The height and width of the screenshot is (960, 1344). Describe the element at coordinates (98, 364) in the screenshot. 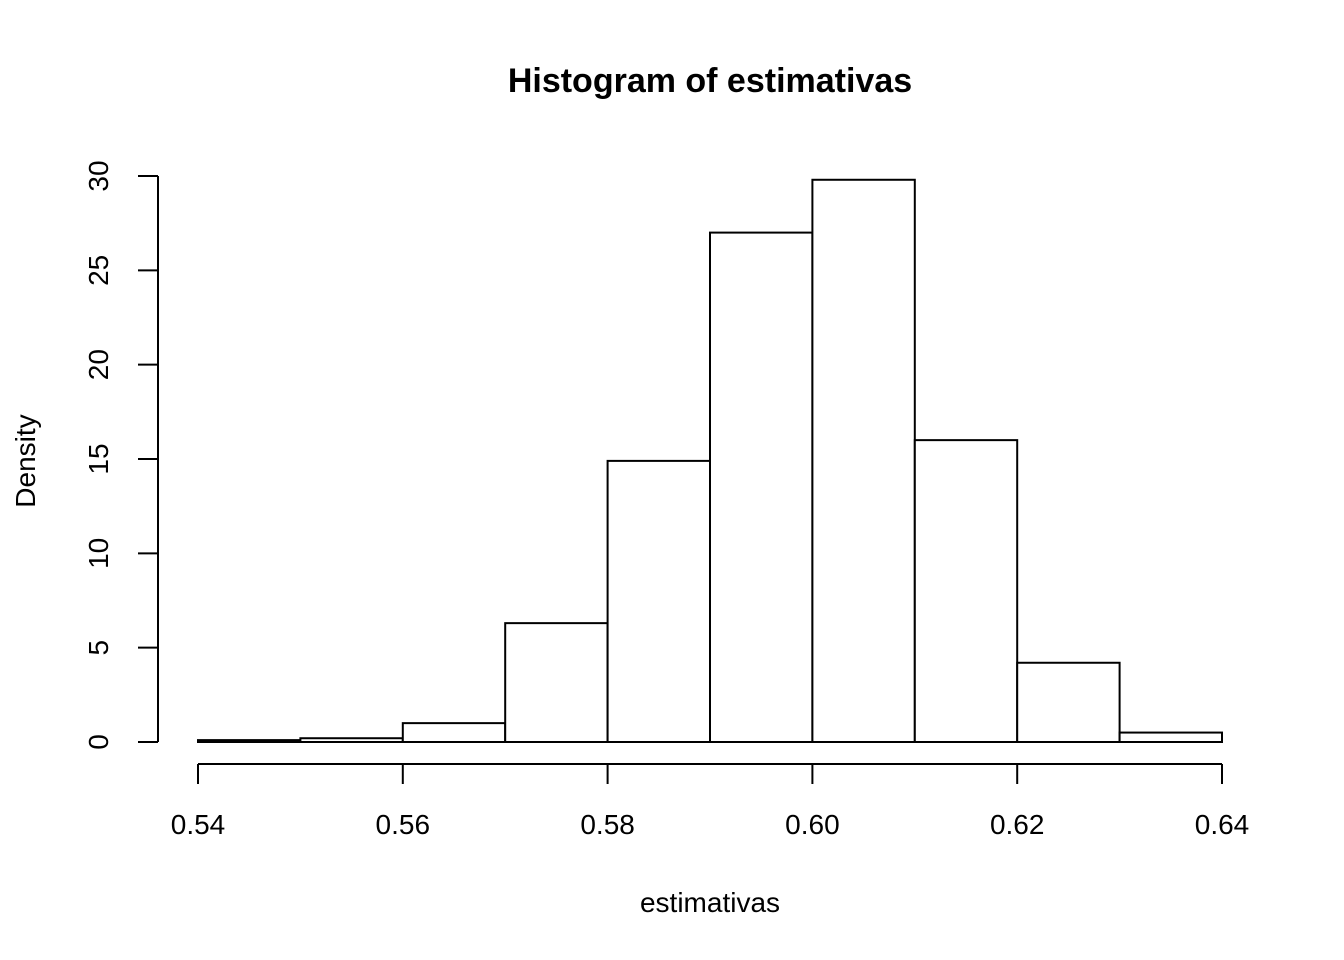

I see `y-tick-label: 20` at that location.